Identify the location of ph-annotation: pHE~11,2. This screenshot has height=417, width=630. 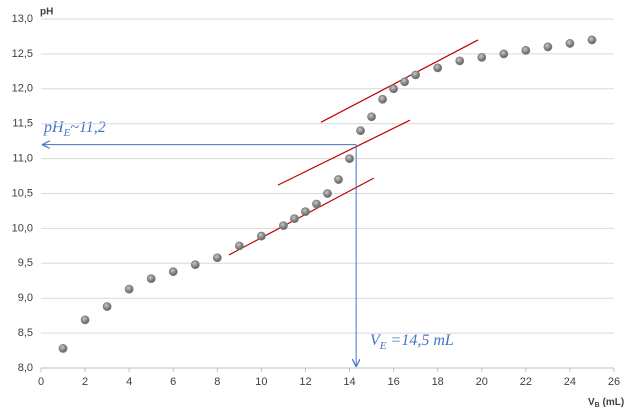
(74, 129).